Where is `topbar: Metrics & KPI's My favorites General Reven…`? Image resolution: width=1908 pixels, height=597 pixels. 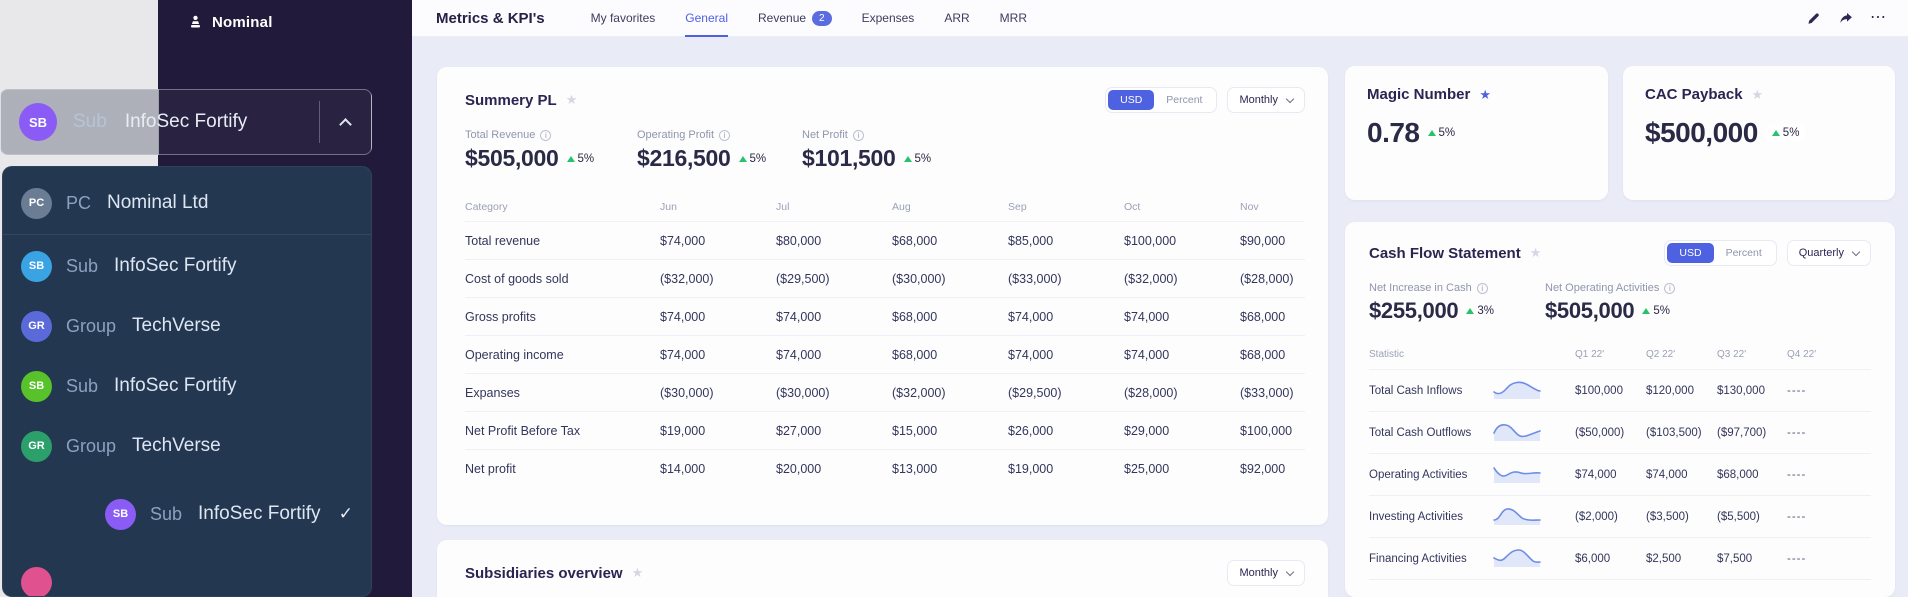 topbar: Metrics & KPI's My favorites General Reven… is located at coordinates (1160, 18).